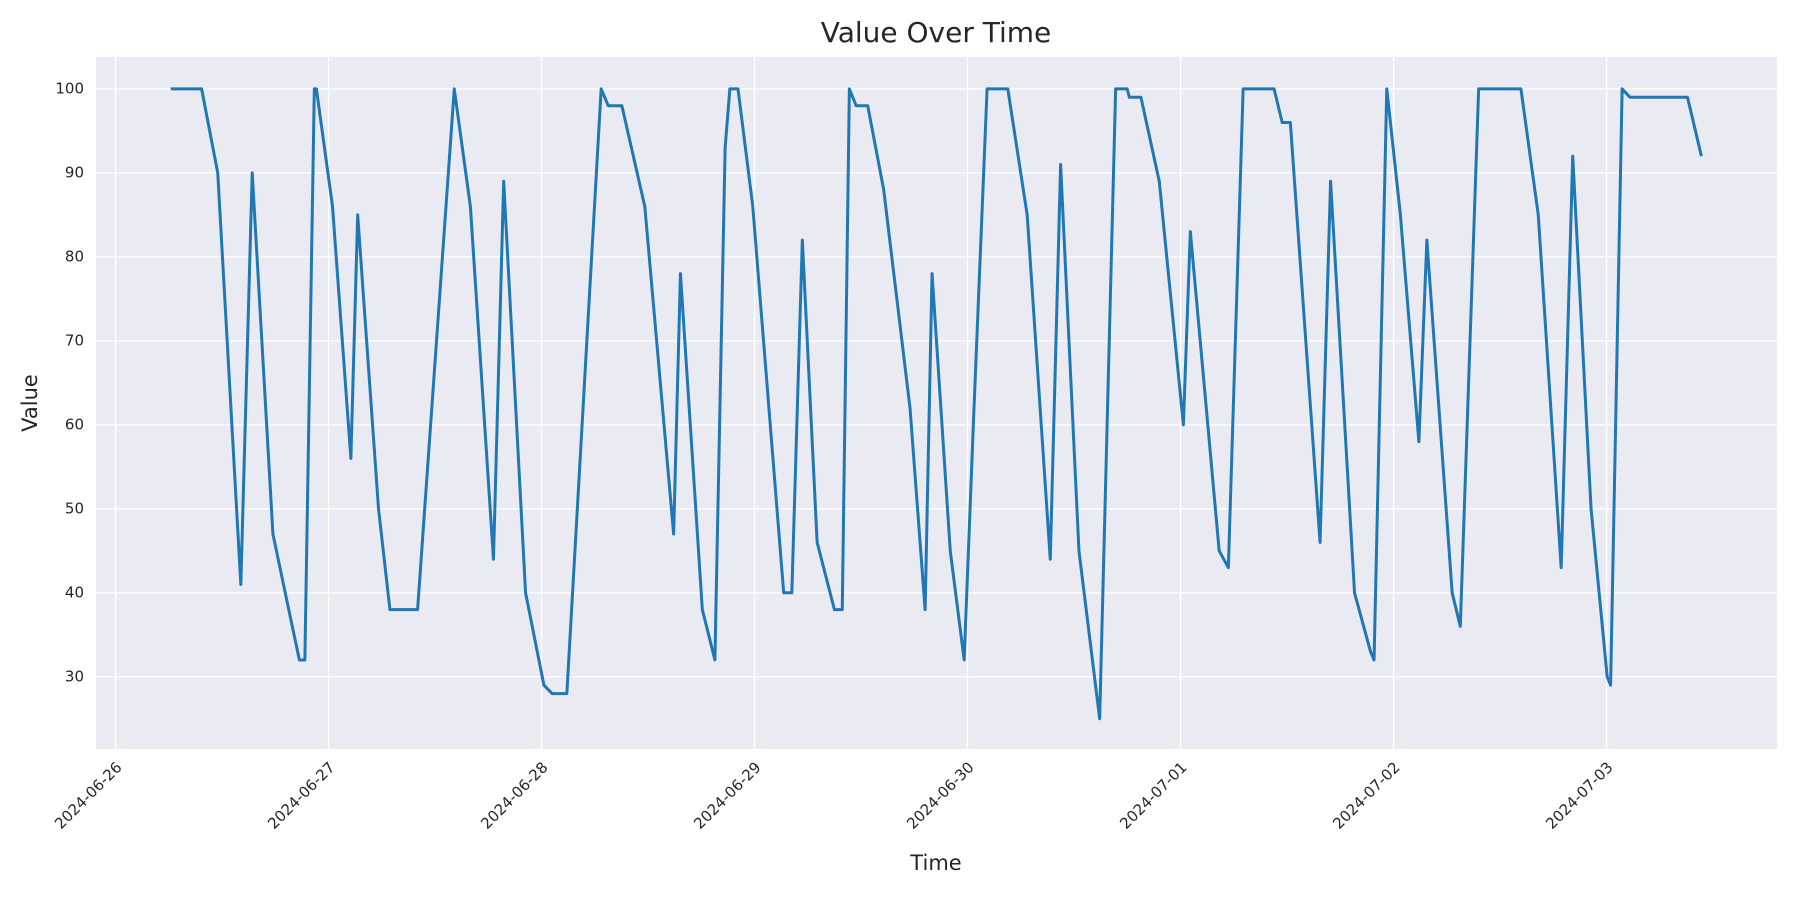 The height and width of the screenshot is (900, 1800). Describe the element at coordinates (514, 795) in the screenshot. I see `x-tick-label: 2024-06-28` at that location.